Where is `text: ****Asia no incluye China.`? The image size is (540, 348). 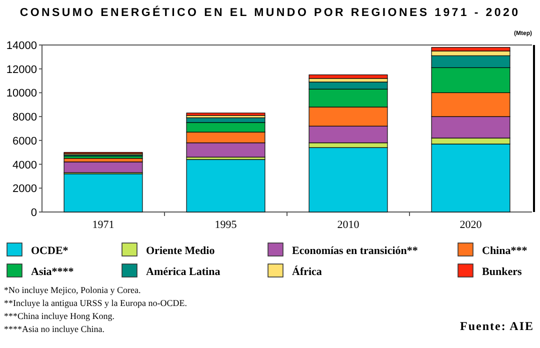 text: ****Asia no incluye China. is located at coordinates (54, 329).